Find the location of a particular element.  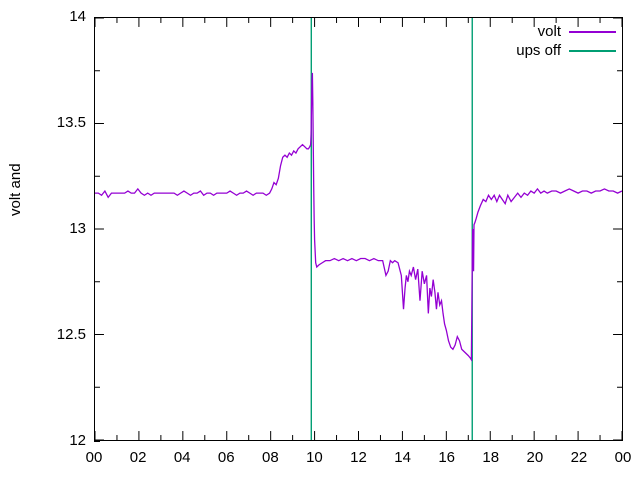

legend-entry-ups-off: ups off is located at coordinates (543, 50).